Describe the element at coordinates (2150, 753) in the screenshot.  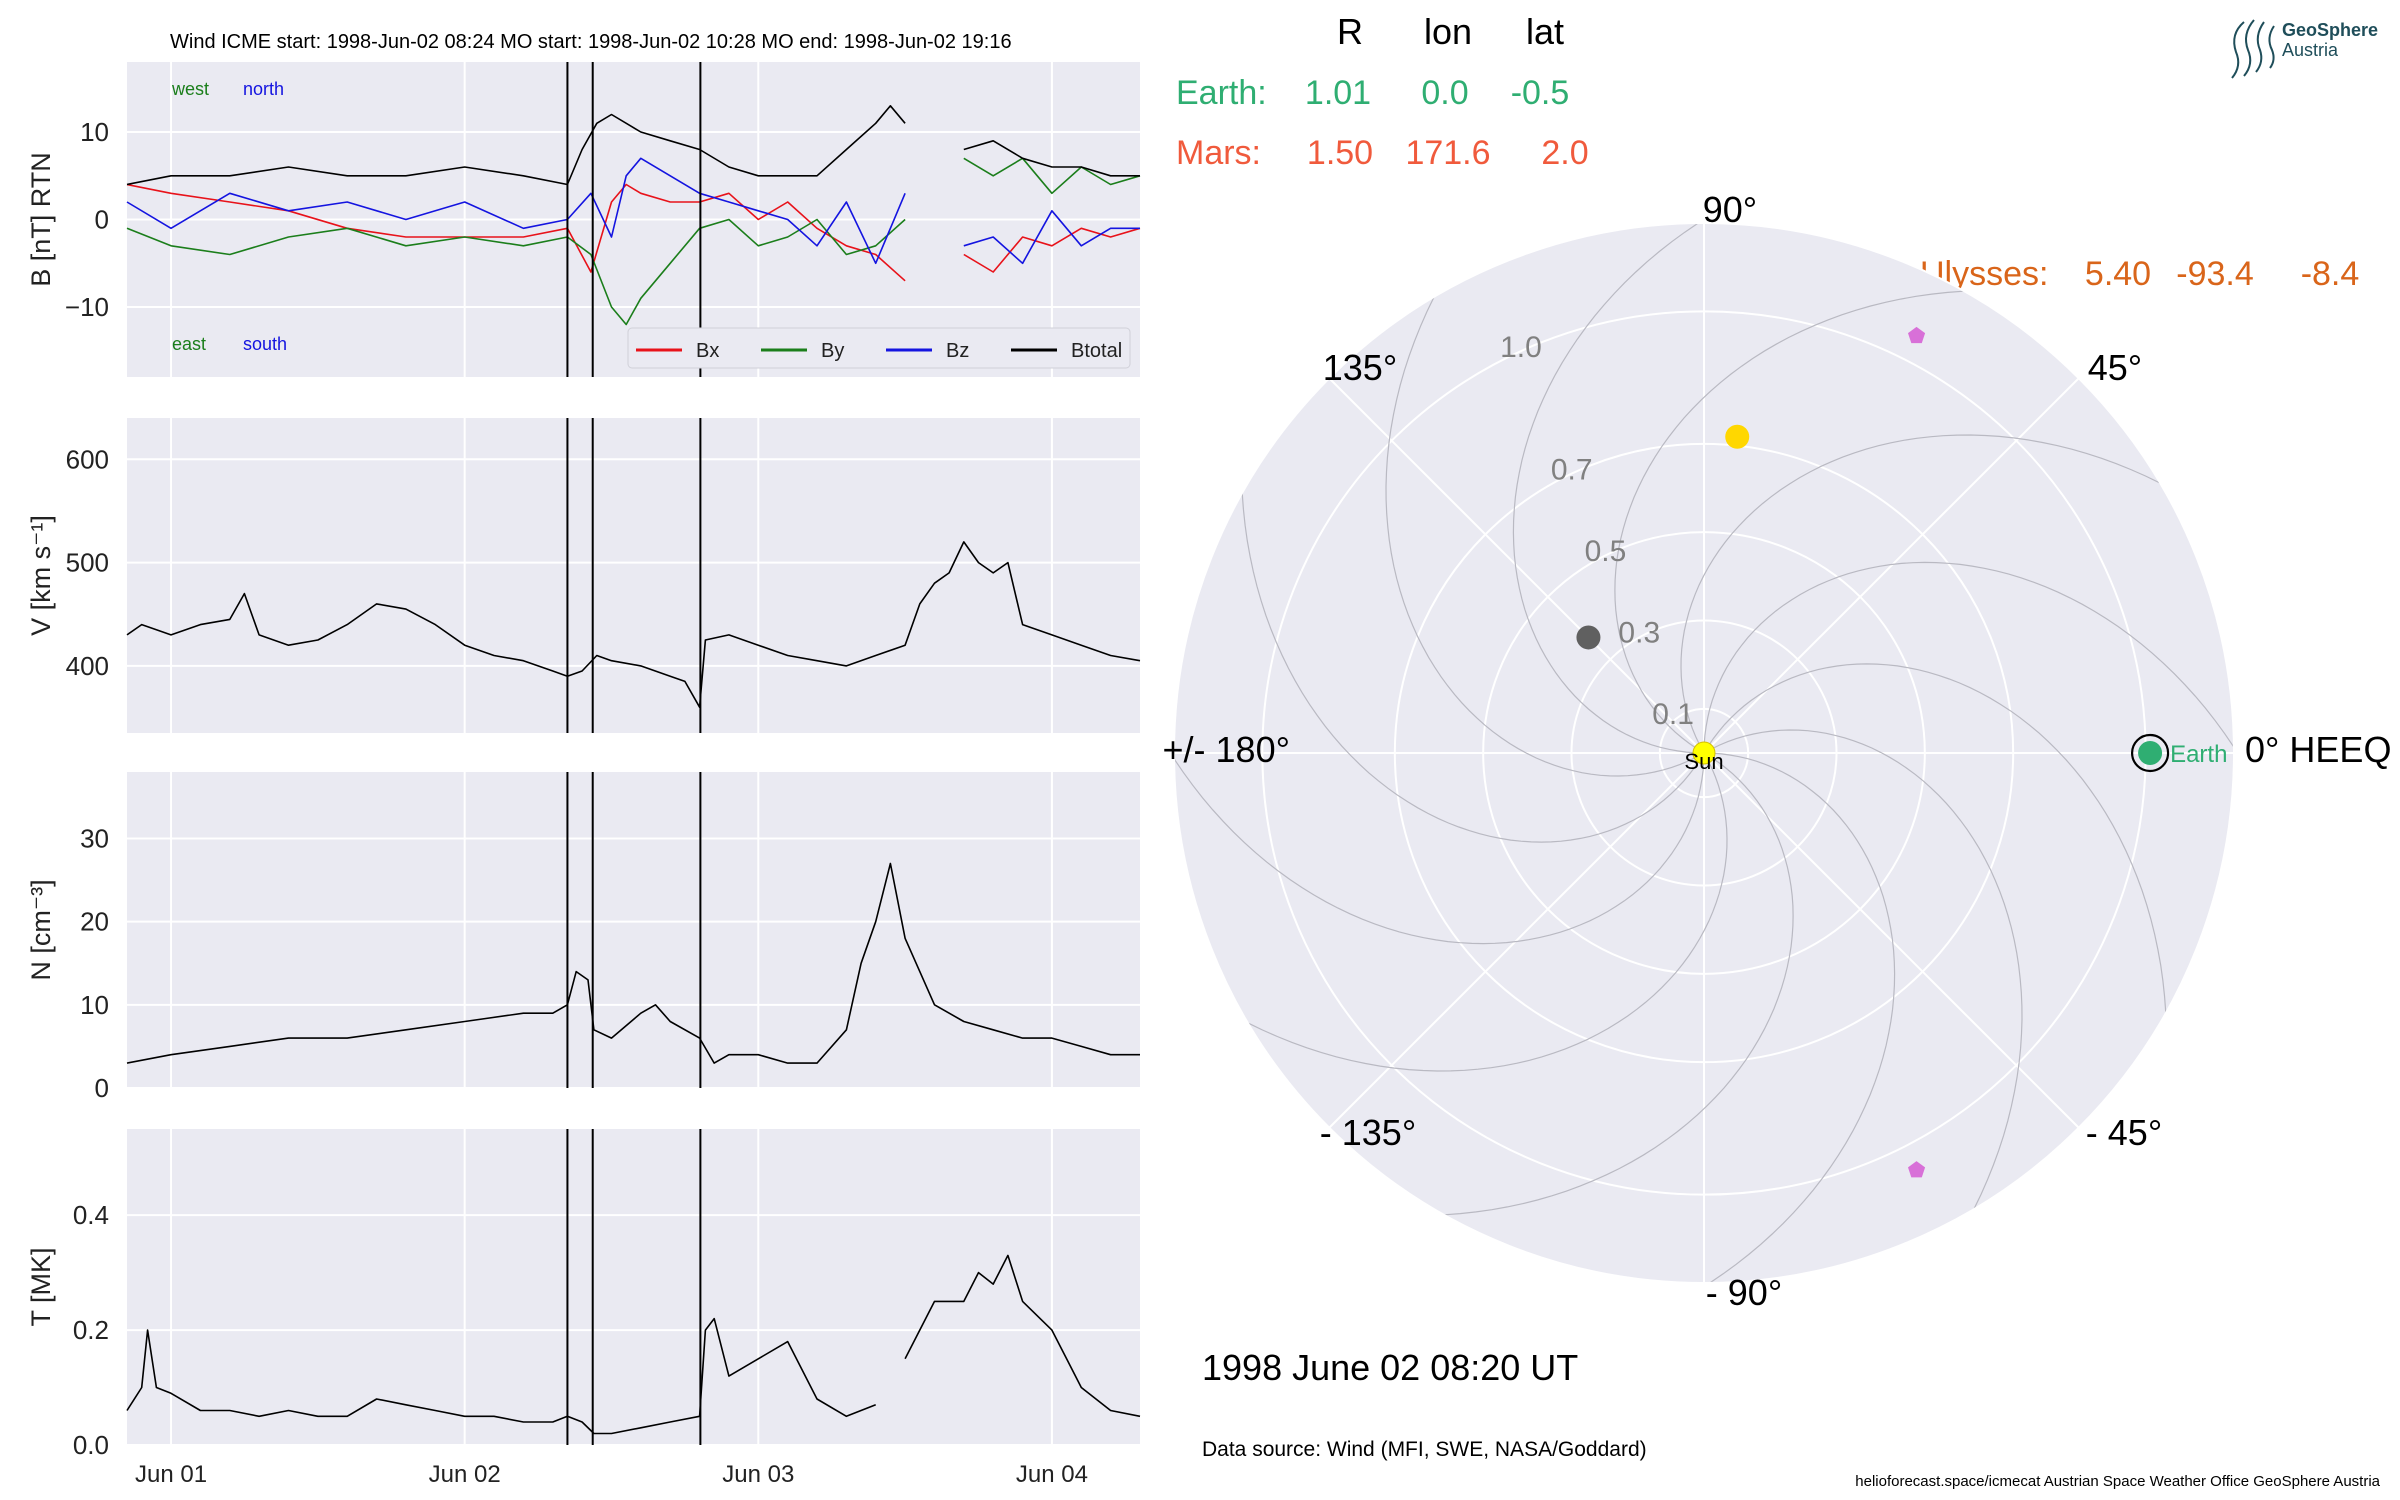
I see `earth-ring` at that location.